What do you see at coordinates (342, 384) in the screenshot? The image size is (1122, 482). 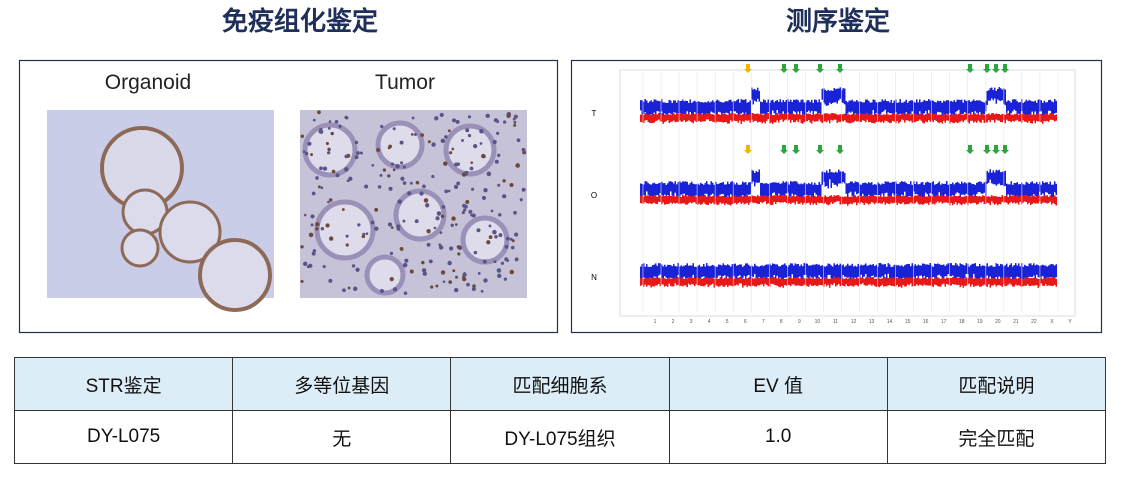 I see `table-cell: 多等位基因` at bounding box center [342, 384].